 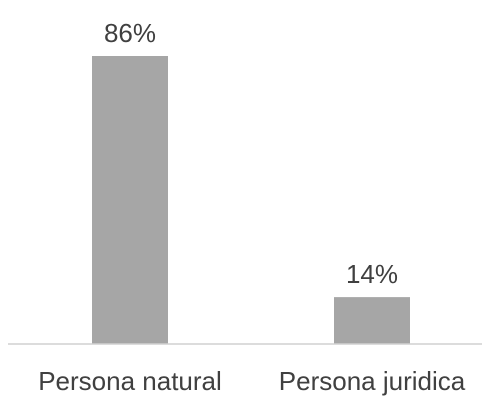 I want to click on data-label-2: 14%, so click(x=372, y=274).